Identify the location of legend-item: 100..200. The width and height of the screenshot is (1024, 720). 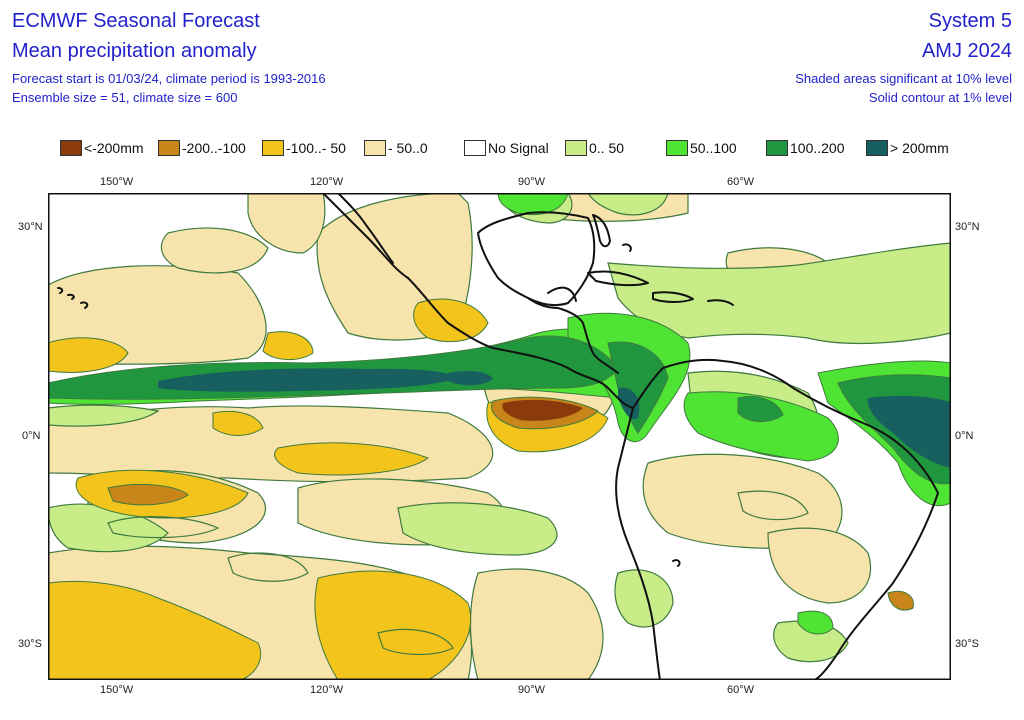
(805, 148).